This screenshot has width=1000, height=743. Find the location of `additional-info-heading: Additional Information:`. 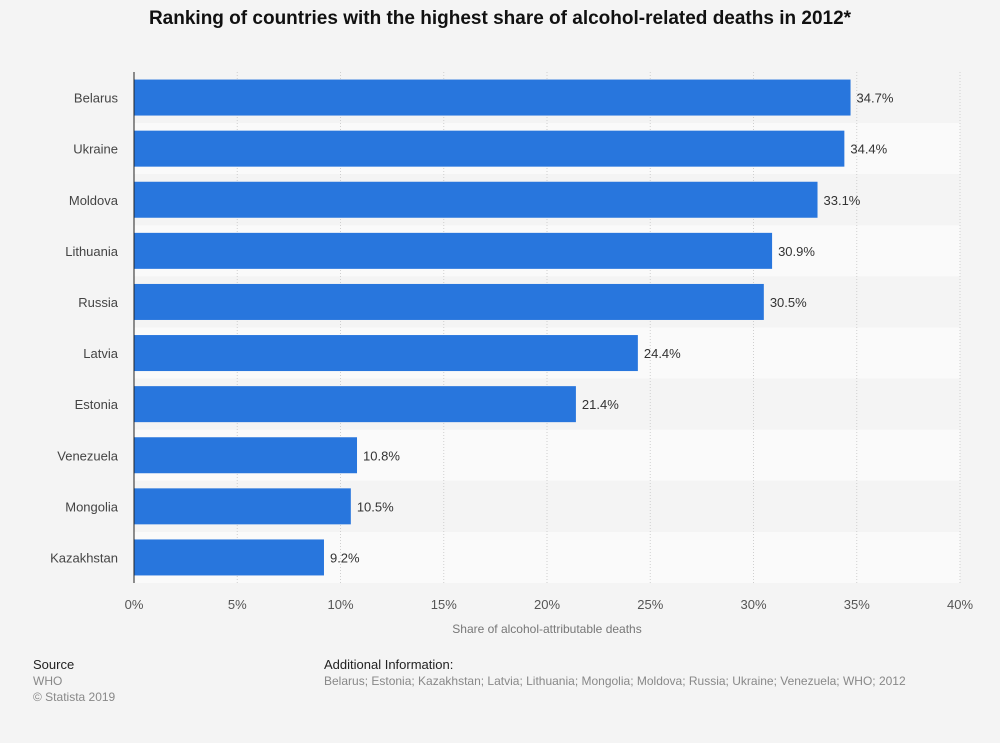

additional-info-heading: Additional Information: is located at coordinates (389, 664).